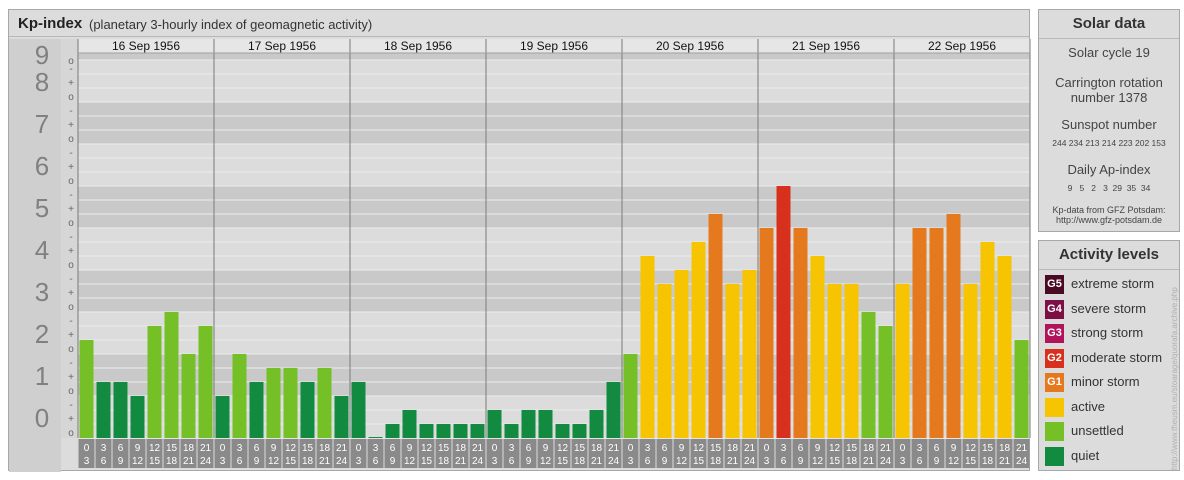  Describe the element at coordinates (1109, 24) in the screenshot. I see `solar-data-title: Solar data` at that location.